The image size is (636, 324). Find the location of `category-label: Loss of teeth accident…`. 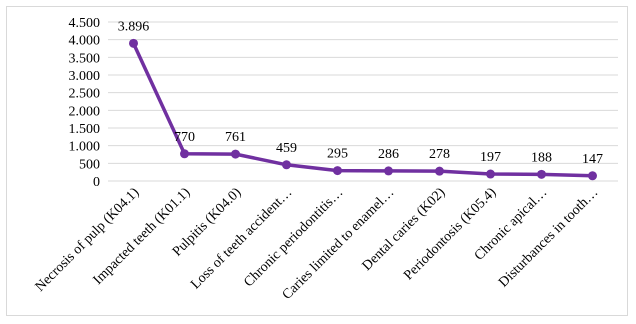

category-label: Loss of teeth accident… is located at coordinates (241, 238).